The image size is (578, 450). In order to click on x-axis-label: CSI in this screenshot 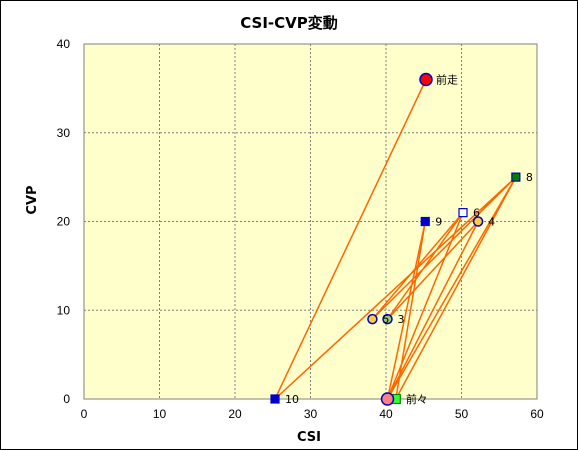, I will do `click(309, 437)`.